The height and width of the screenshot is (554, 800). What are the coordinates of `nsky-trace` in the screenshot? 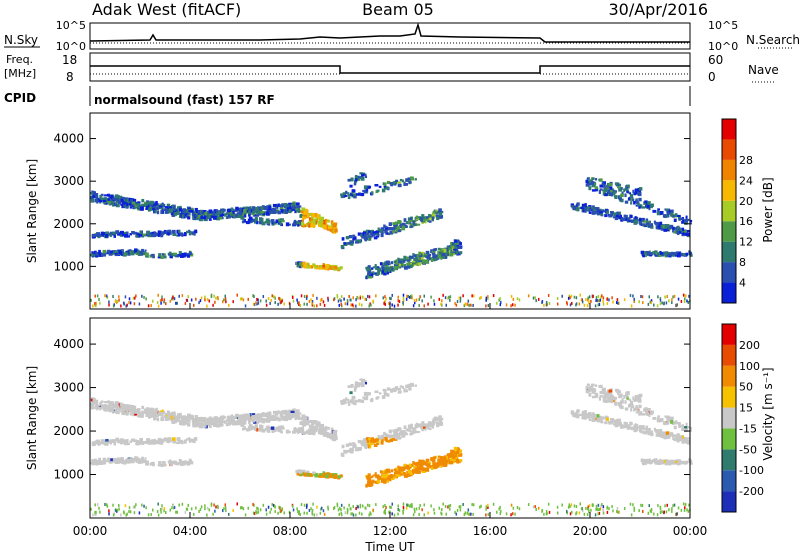 It's located at (389, 32).